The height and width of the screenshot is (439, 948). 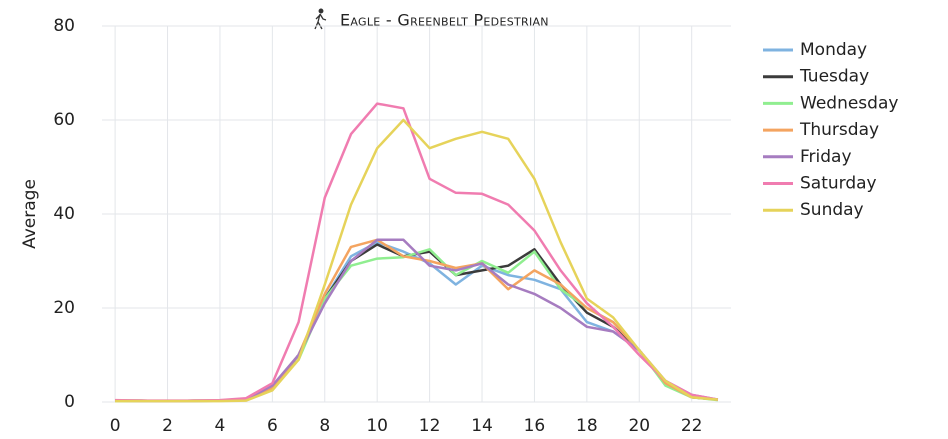 I want to click on legend-label: Wednesday, so click(x=849, y=103).